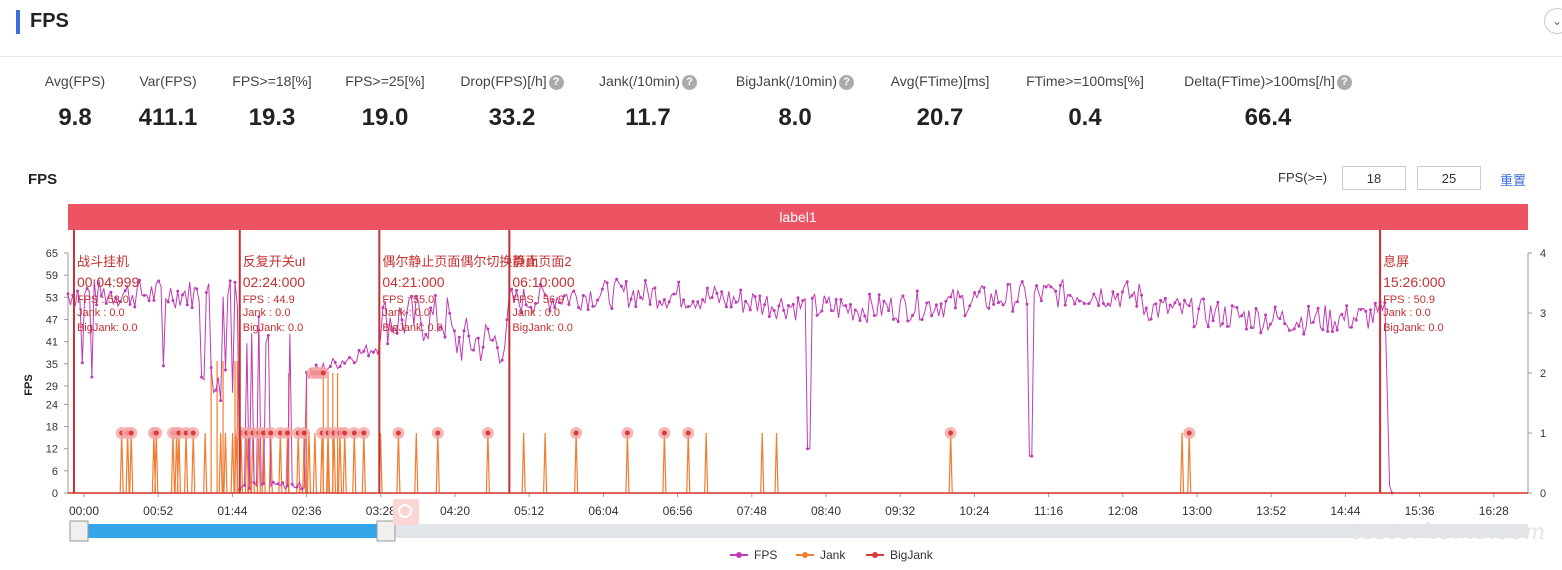 The width and height of the screenshot is (1562, 570). What do you see at coordinates (798, 217) in the screenshot?
I see `label-band: label1` at bounding box center [798, 217].